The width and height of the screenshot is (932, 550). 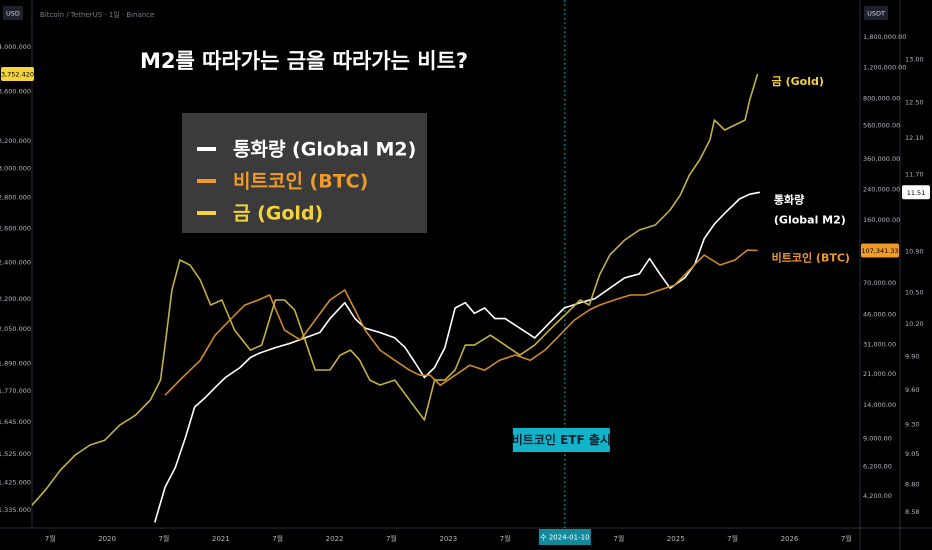 I want to click on x-tick-label: 2020, so click(x=107, y=539).